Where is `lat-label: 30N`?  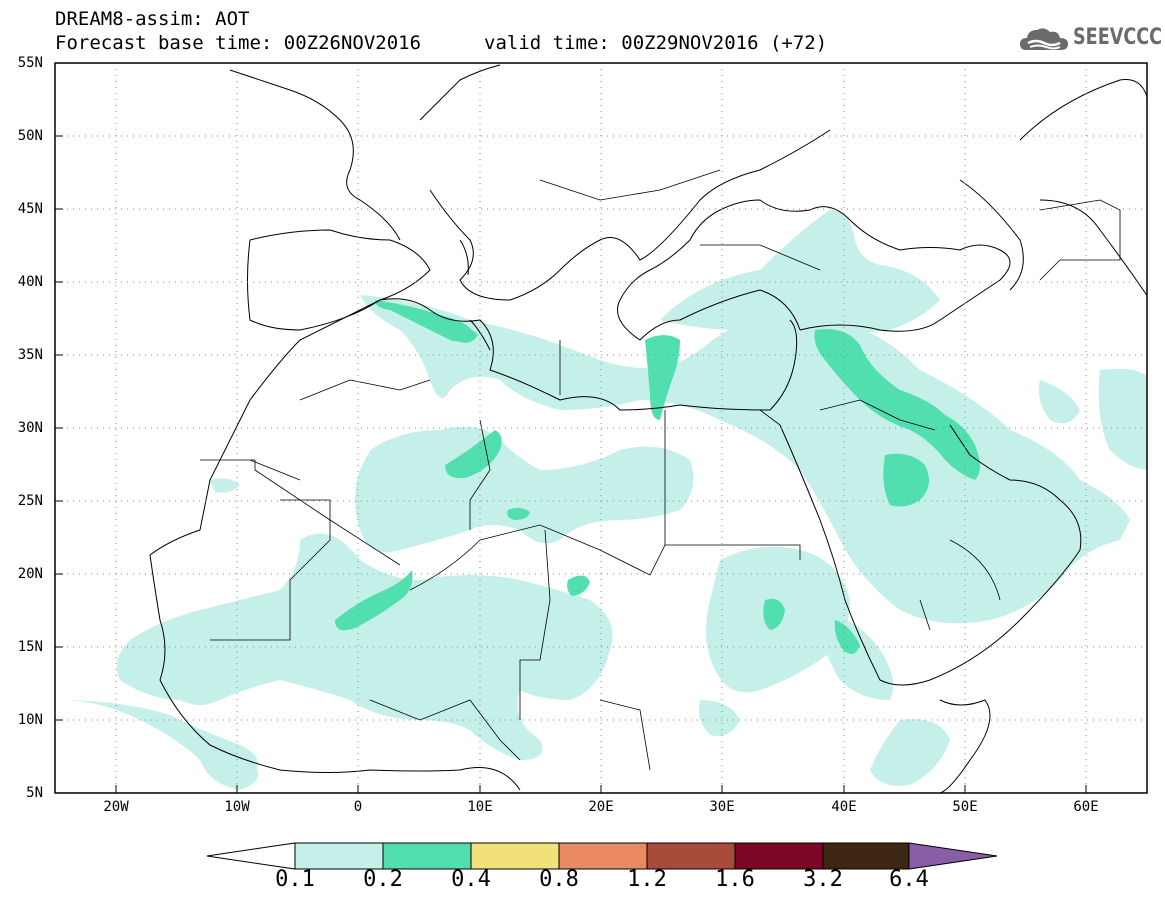 lat-label: 30N is located at coordinates (30, 428).